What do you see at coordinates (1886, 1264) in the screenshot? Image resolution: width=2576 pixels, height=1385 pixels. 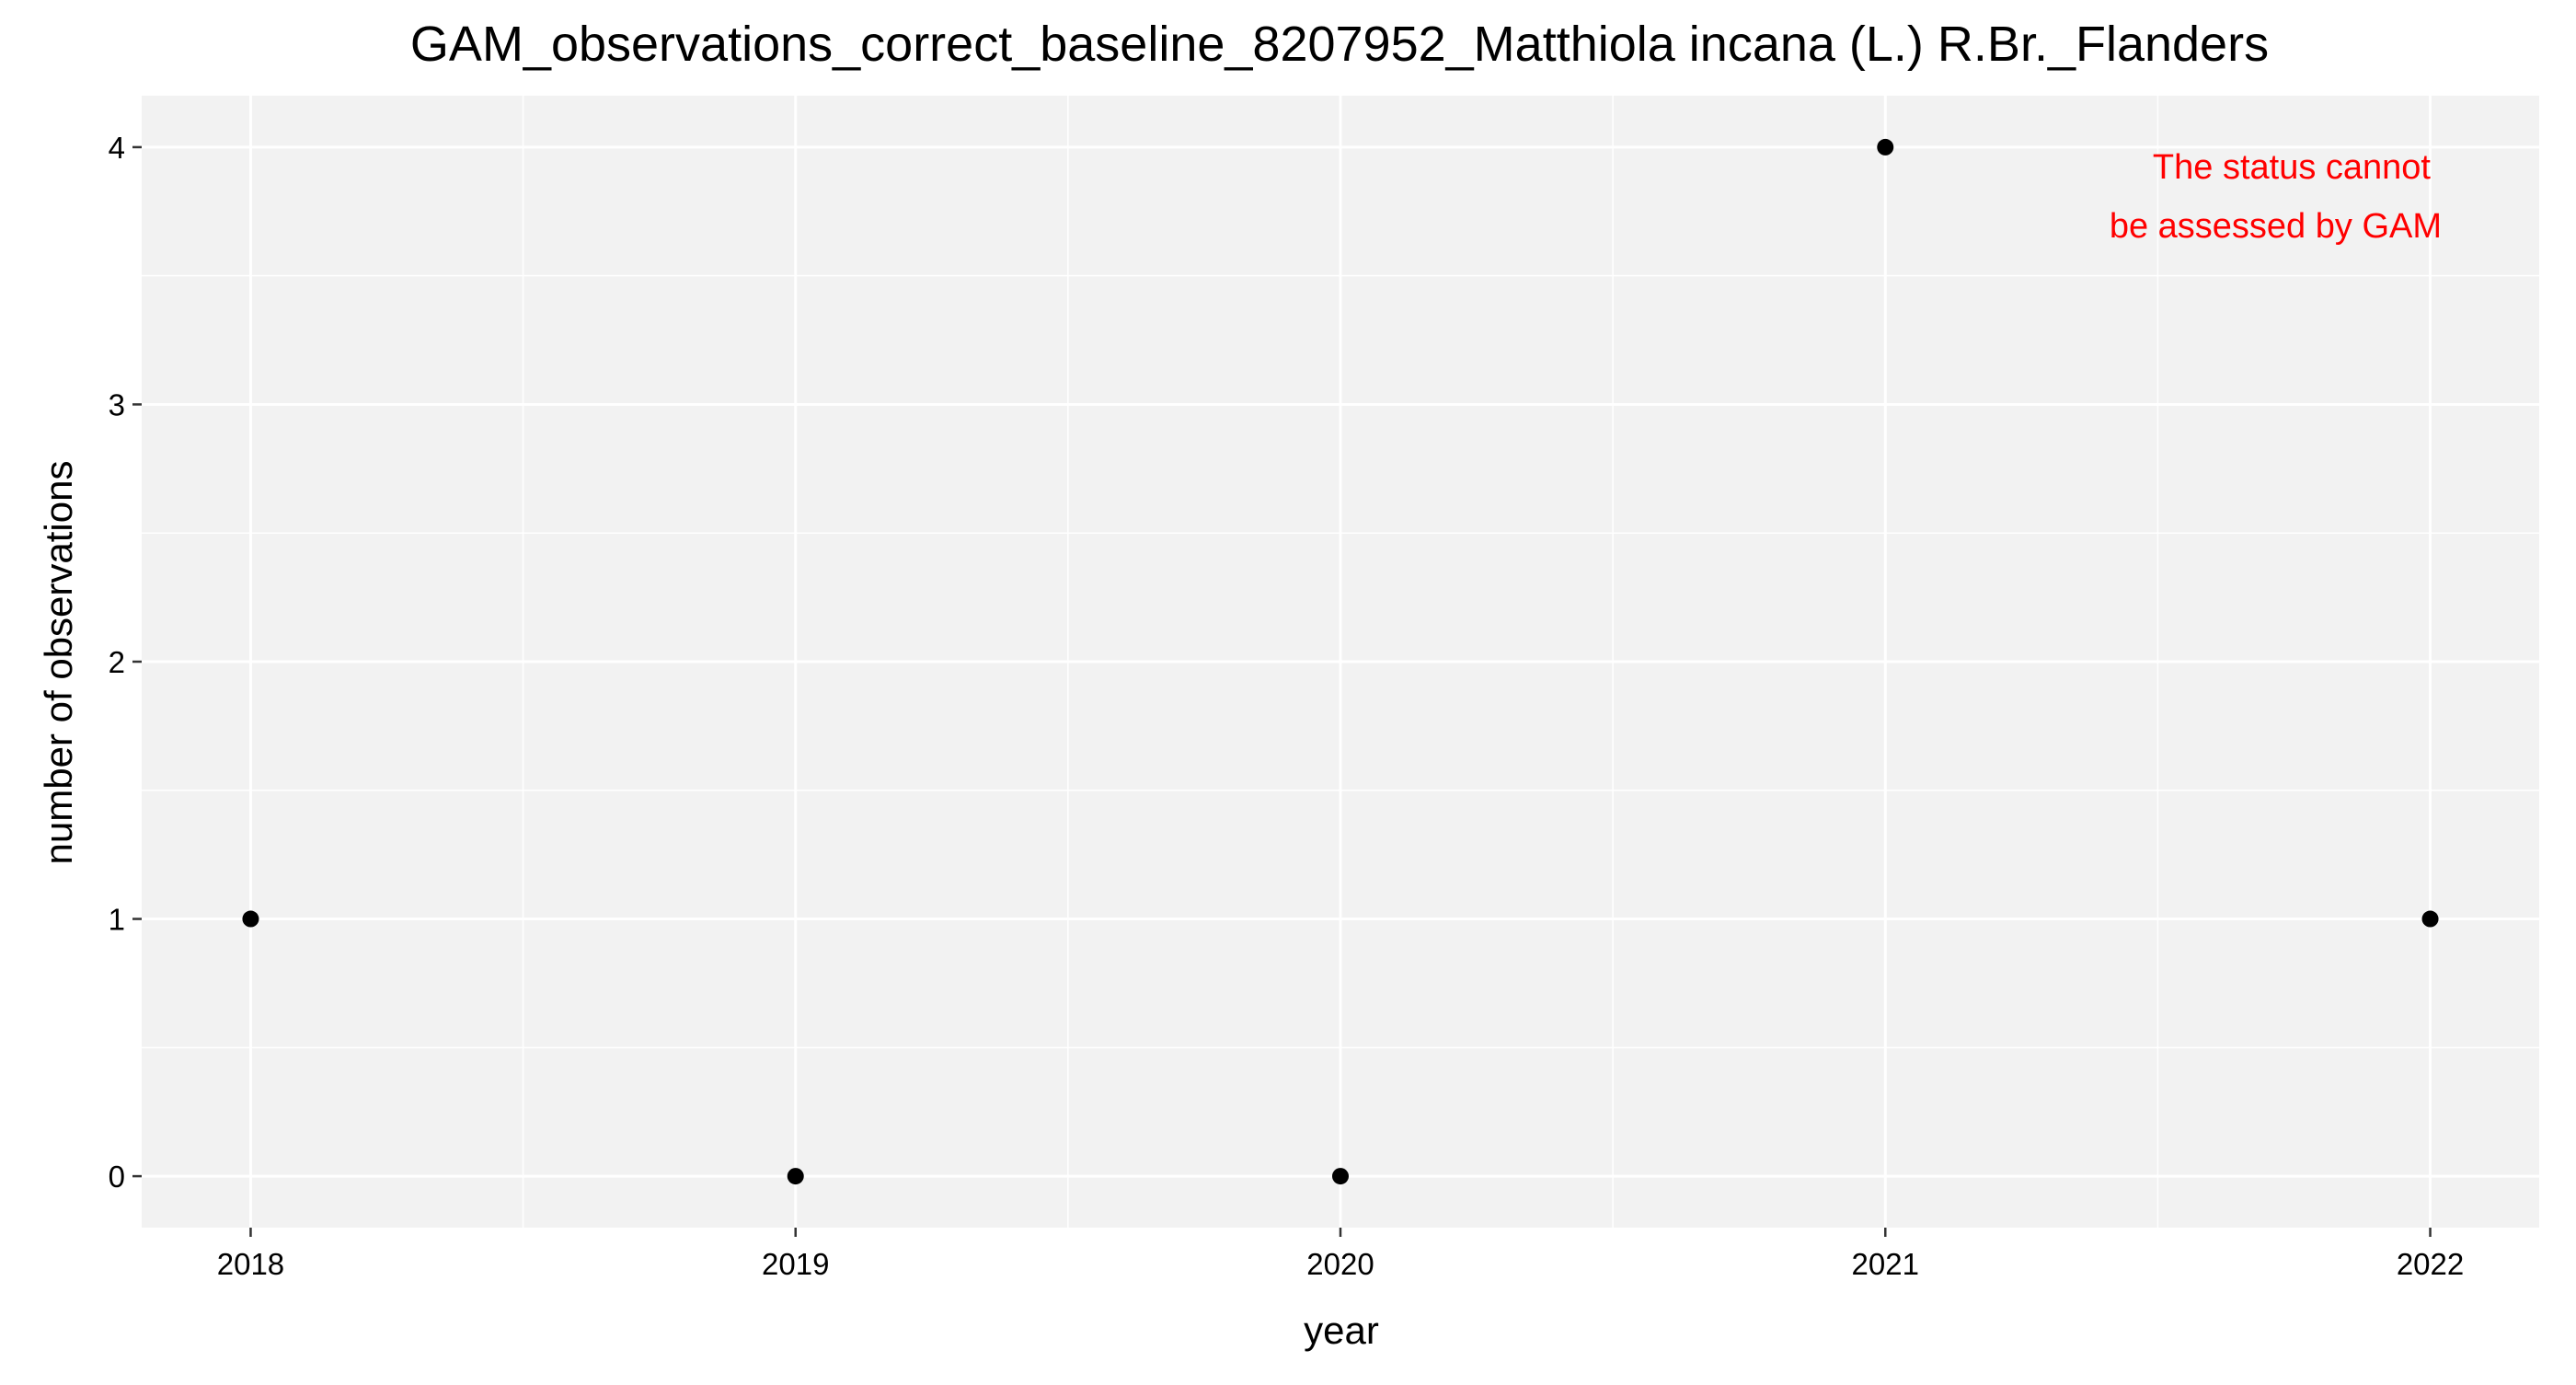 I see `x-tick-label-3: 2021` at bounding box center [1886, 1264].